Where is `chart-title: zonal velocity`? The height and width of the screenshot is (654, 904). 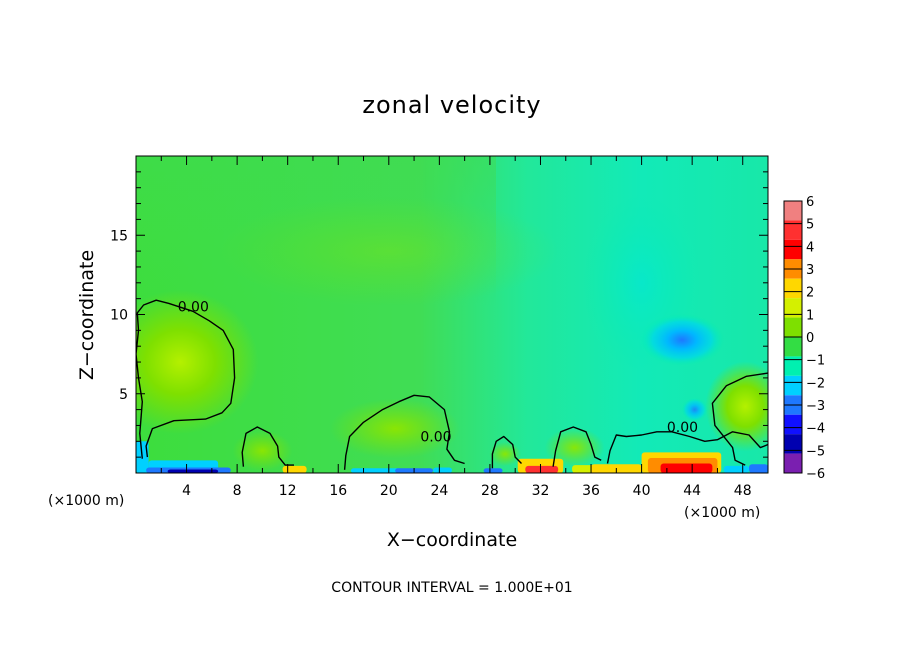 chart-title: zonal velocity is located at coordinates (451, 105).